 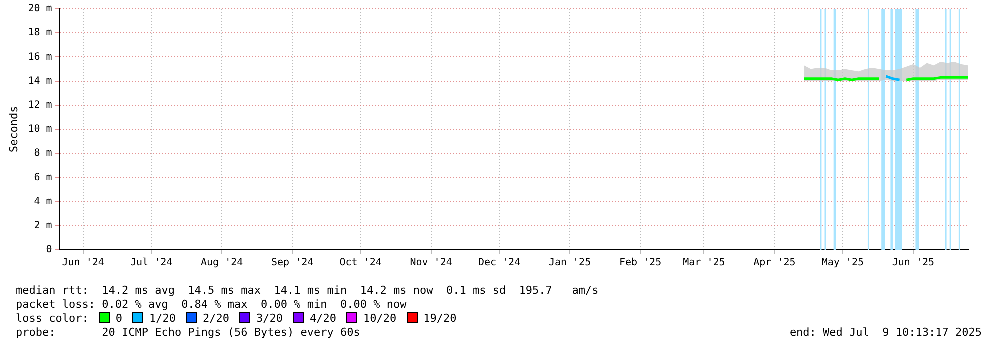 I want to click on text: probe: 20 ICMP Echo Pings (56 Bytes) every 60s, so click(x=188, y=332).